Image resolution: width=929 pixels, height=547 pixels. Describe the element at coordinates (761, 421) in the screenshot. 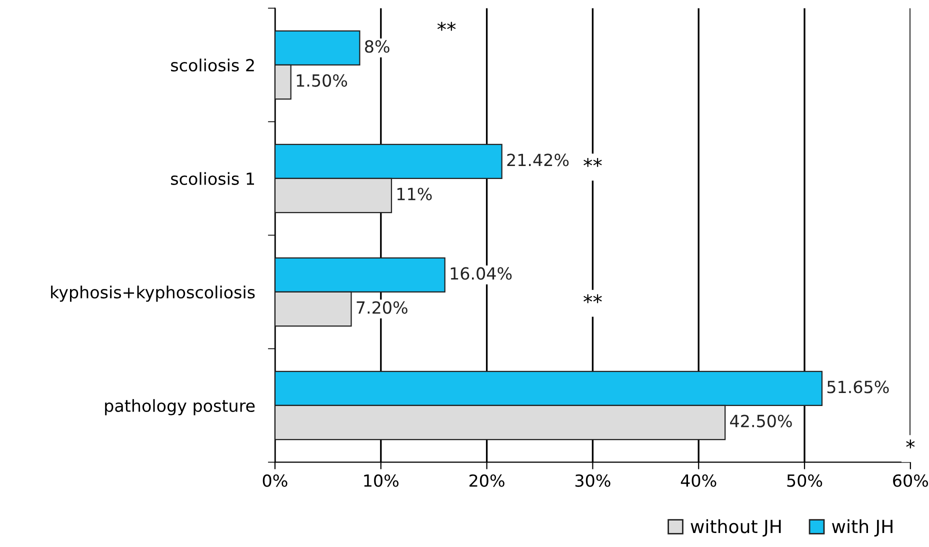

I see `data-label: 42.50%` at that location.